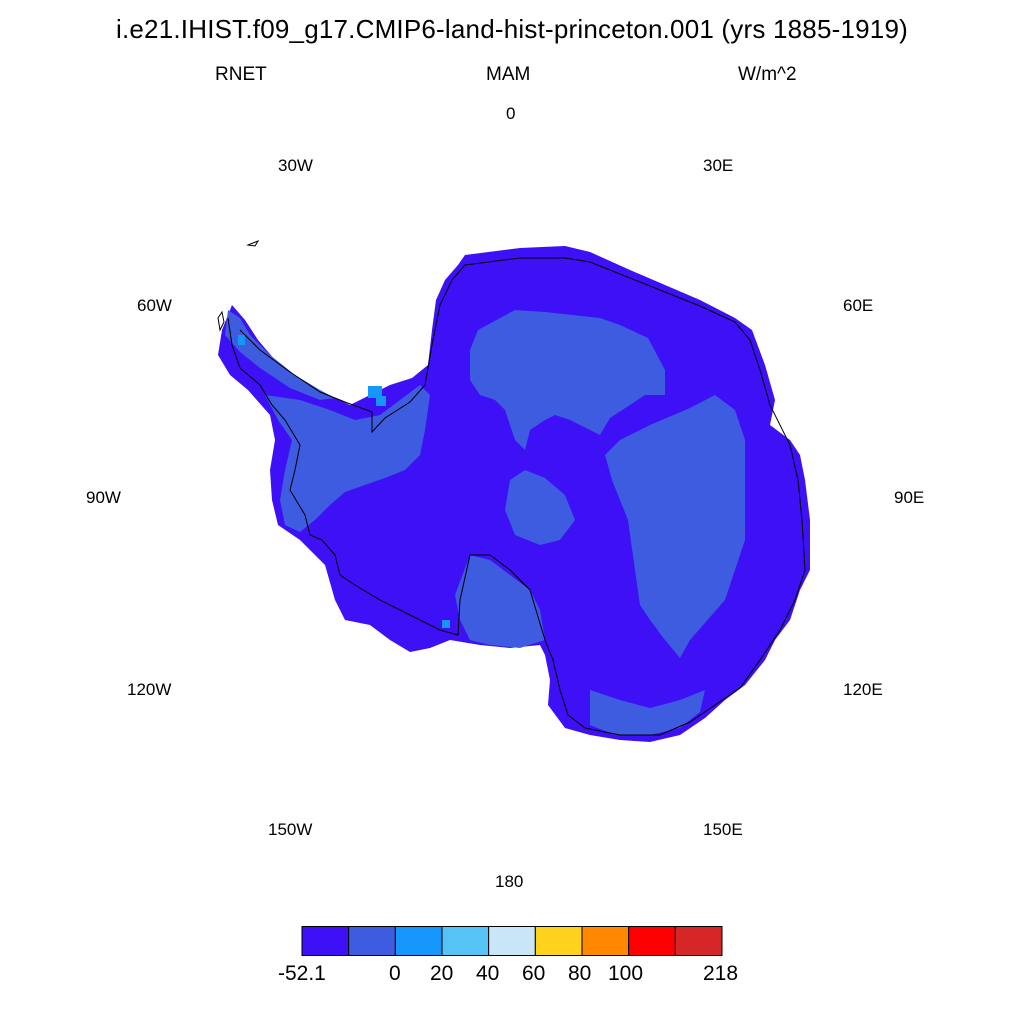  Describe the element at coordinates (567, 380) in the screenshot. I see `interior-light-sector` at that location.